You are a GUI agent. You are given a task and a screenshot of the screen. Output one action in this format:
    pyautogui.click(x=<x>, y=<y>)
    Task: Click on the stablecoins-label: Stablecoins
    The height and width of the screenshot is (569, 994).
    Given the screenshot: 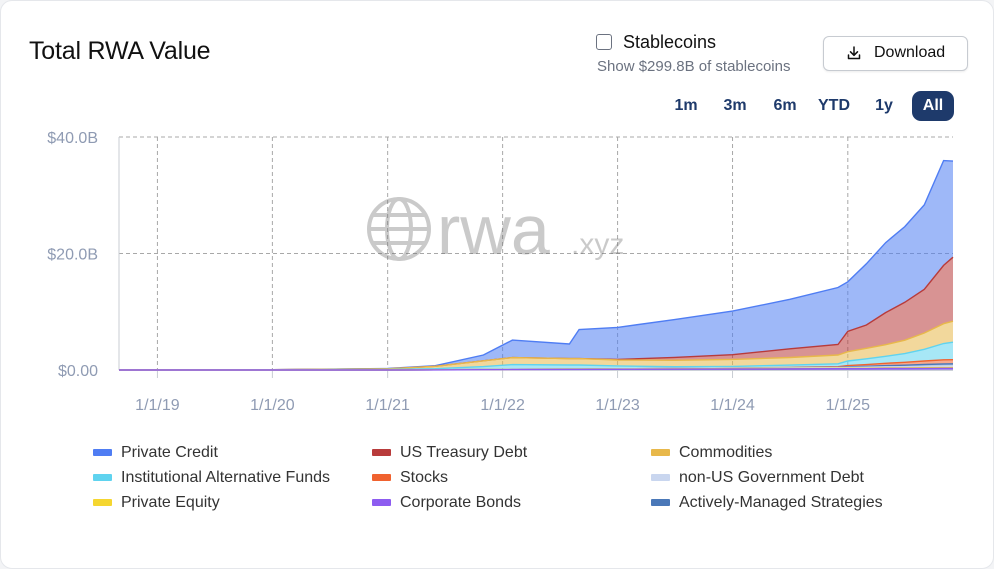 What is the action you would take?
    pyautogui.click(x=670, y=42)
    